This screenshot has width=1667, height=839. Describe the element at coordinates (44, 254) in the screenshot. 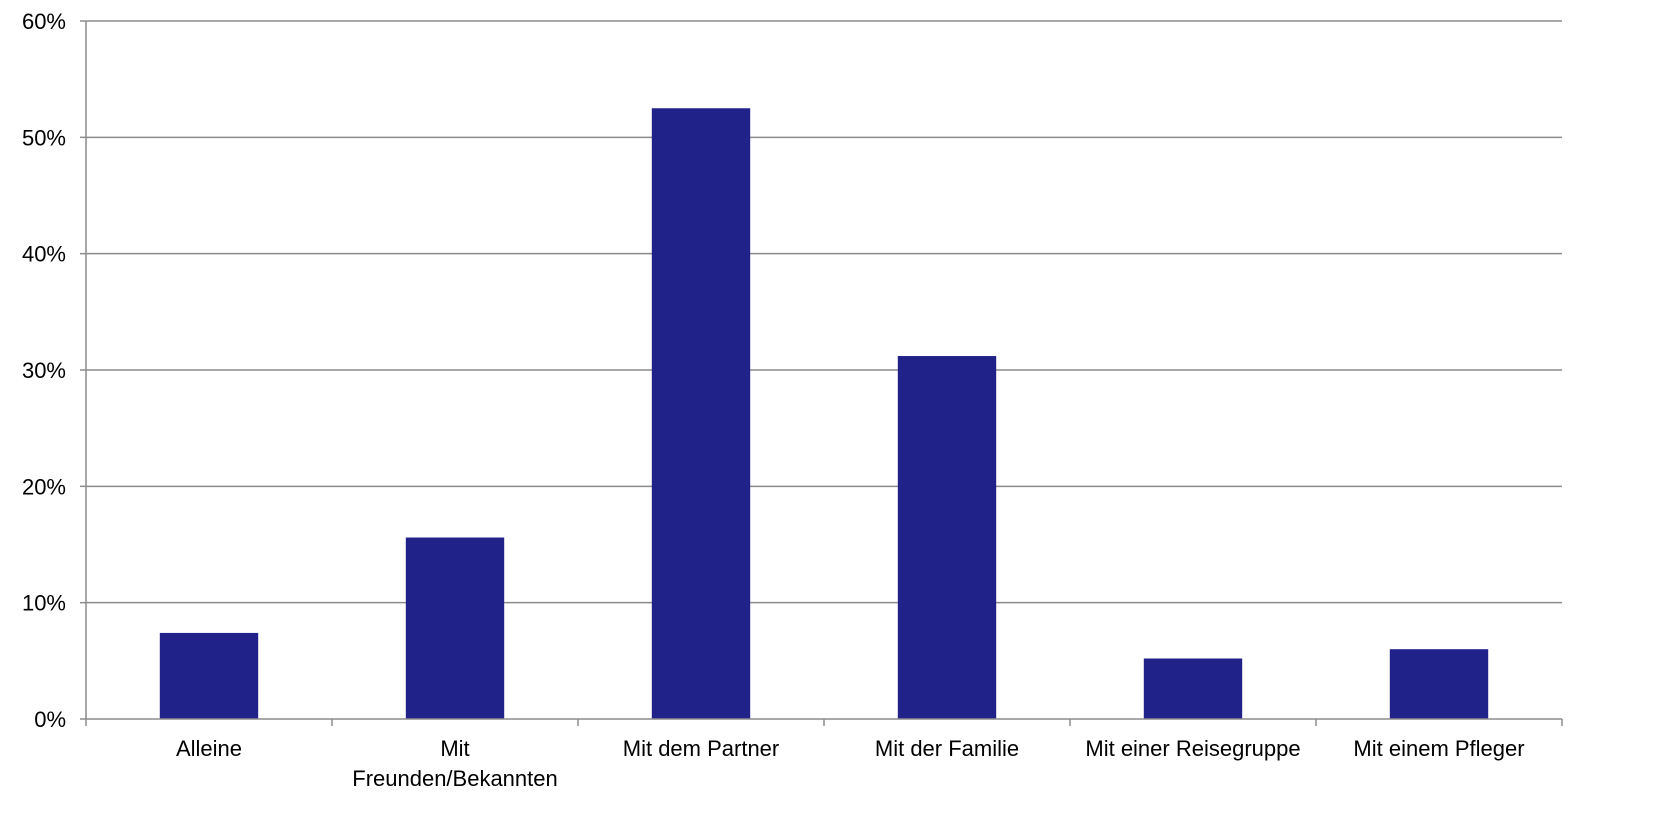

I see `y-tick-label: 40%` at that location.